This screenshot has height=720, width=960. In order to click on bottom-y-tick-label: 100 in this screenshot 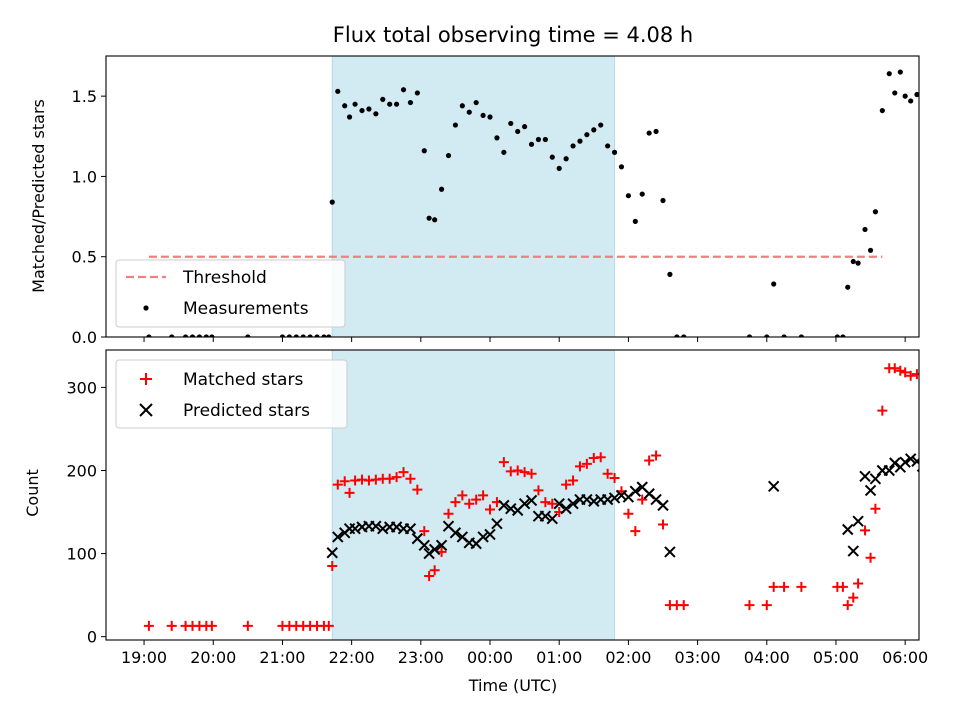, I will do `click(81, 554)`.